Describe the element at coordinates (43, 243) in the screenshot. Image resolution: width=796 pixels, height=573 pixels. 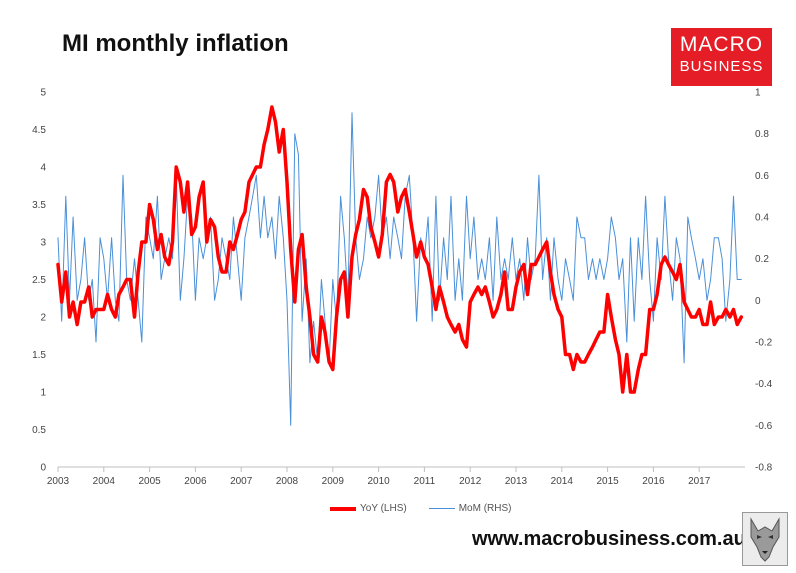
I see `left-tick-label: 3` at that location.